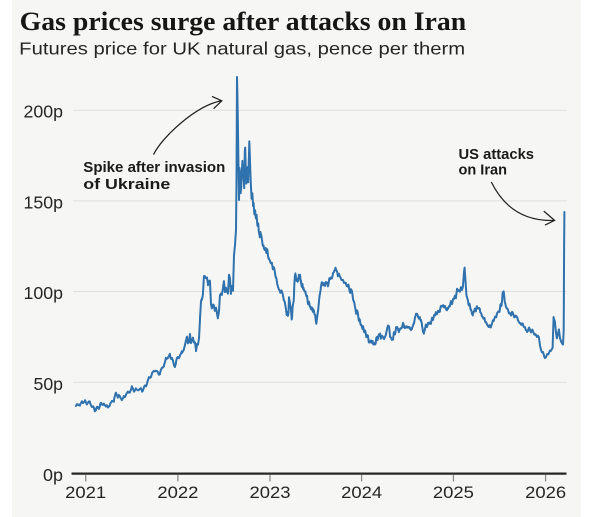 This screenshot has height=517, width=600. I want to click on svg-text: of Ukraine, so click(126, 184).